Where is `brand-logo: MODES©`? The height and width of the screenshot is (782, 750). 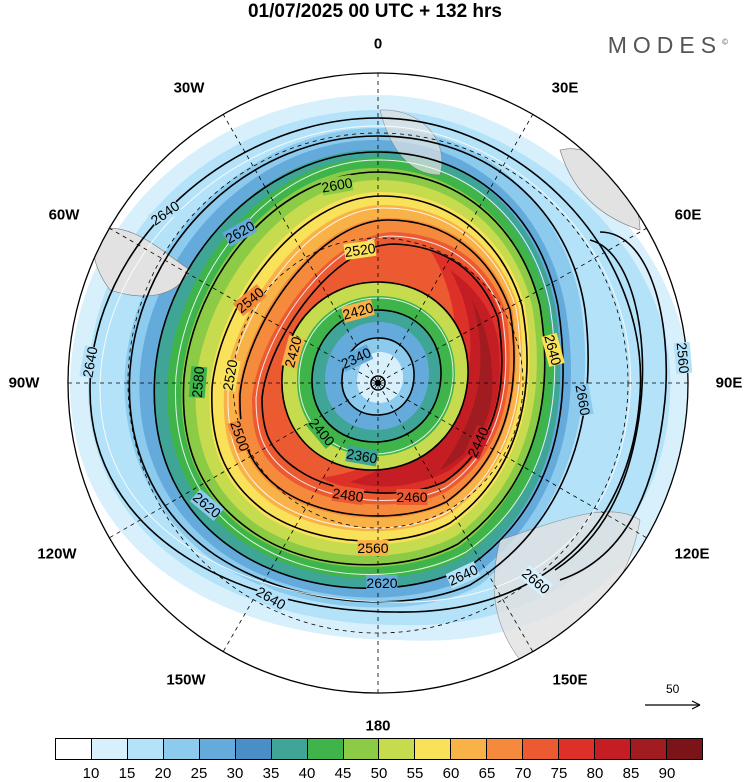
brand-logo: MODES© is located at coordinates (667, 45).